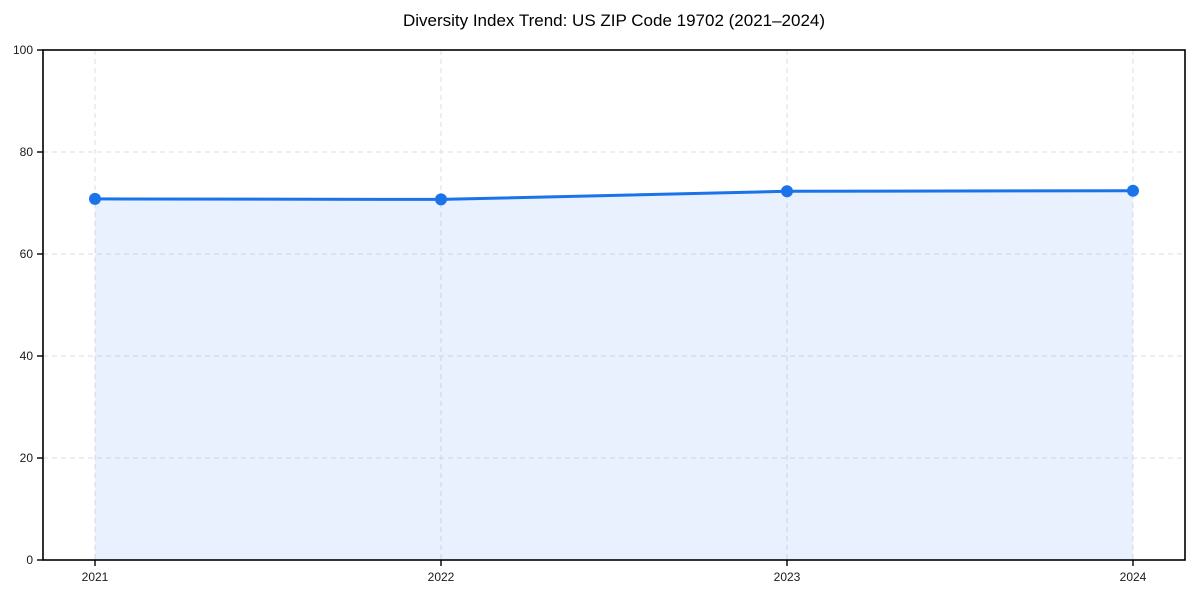  Describe the element at coordinates (27, 356) in the screenshot. I see `y-tick-label: 40` at that location.